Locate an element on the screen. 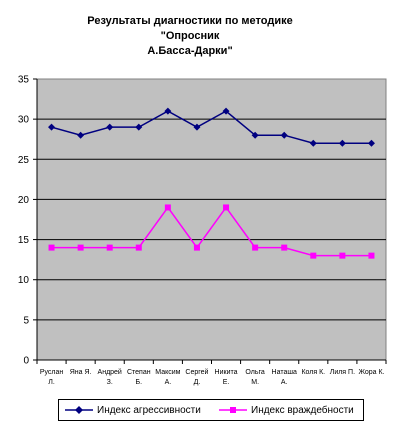 Image resolution: width=403 pixels, height=433 pixels. y-tick-label-20: 20 is located at coordinates (24, 200).